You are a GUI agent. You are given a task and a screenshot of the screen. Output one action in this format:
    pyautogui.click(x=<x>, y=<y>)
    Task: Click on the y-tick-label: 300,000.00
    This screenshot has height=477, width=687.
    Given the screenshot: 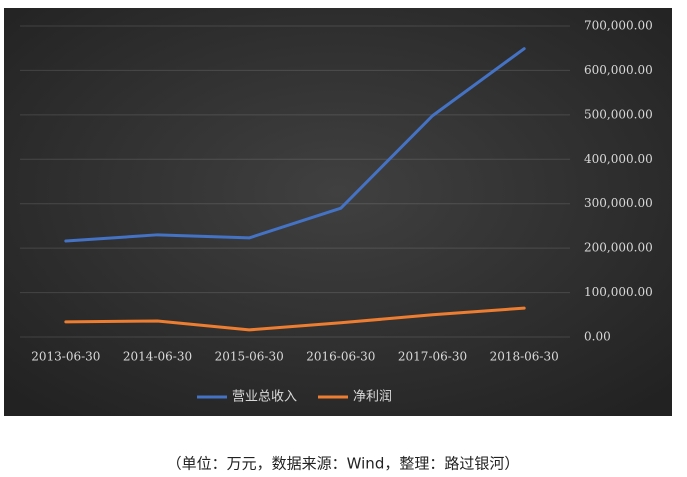 What is the action you would take?
    pyautogui.click(x=618, y=203)
    